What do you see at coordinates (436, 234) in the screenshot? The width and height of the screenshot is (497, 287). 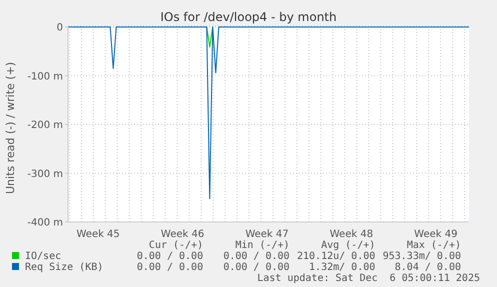 I see `x-tick-label: Week 49` at bounding box center [436, 234].